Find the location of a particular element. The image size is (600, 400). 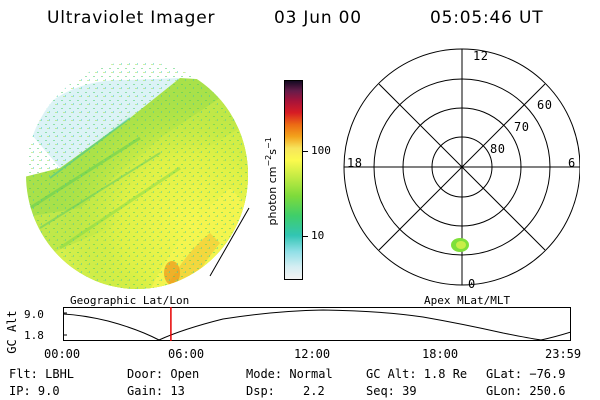

colorbar-label-10: 10 is located at coordinates (318, 235).